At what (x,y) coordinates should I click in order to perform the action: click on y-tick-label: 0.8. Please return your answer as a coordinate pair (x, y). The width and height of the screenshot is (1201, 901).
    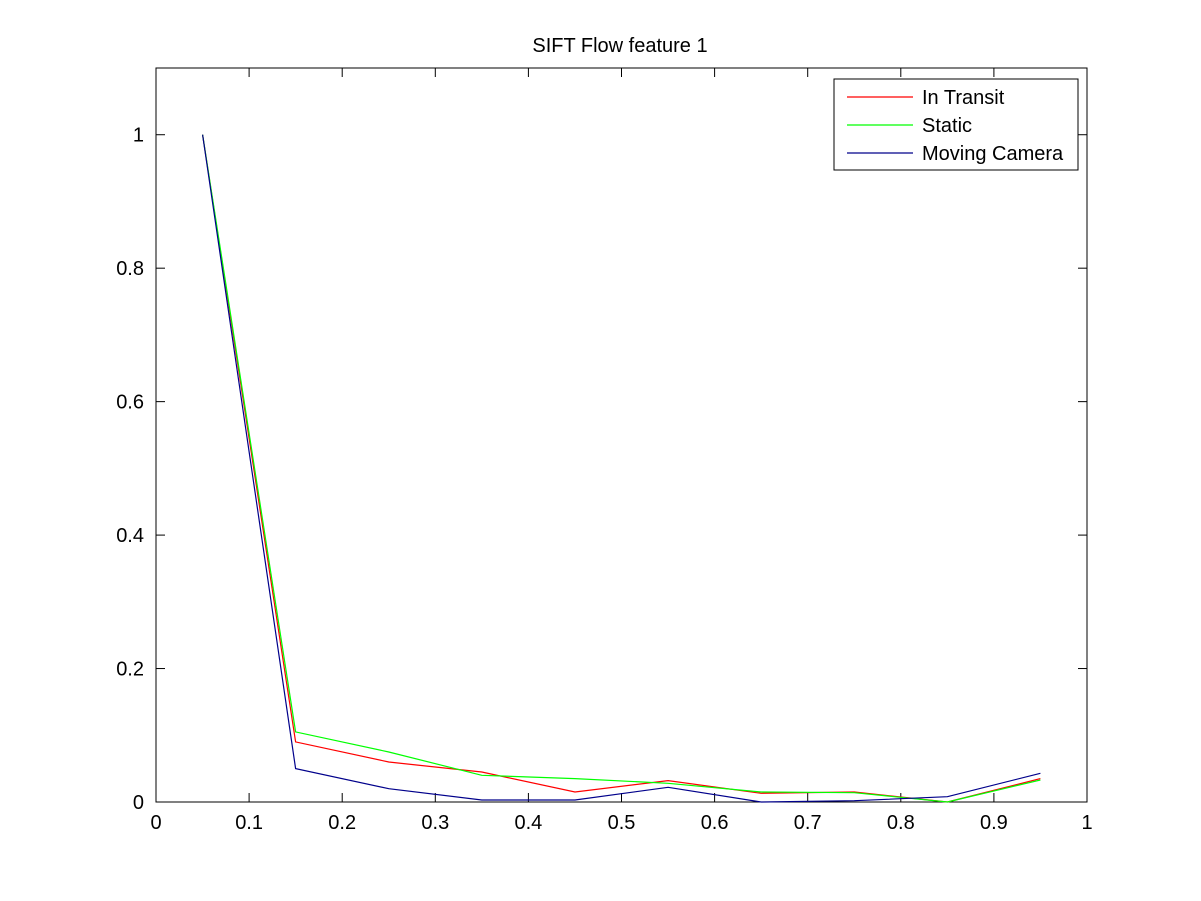
    Looking at the image, I should click on (130, 269).